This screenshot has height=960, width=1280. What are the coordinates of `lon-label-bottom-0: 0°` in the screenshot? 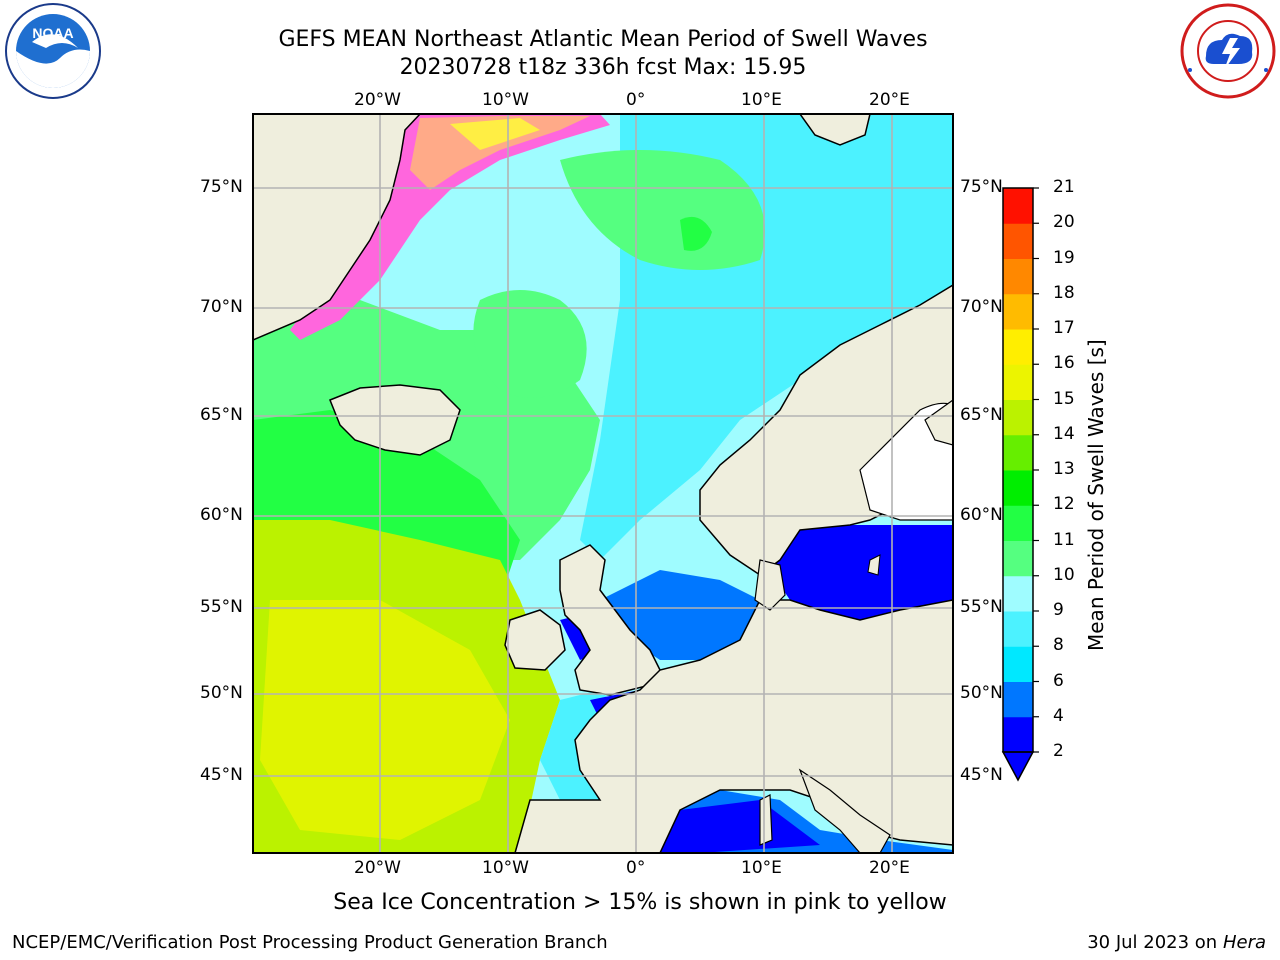 It's located at (636, 868).